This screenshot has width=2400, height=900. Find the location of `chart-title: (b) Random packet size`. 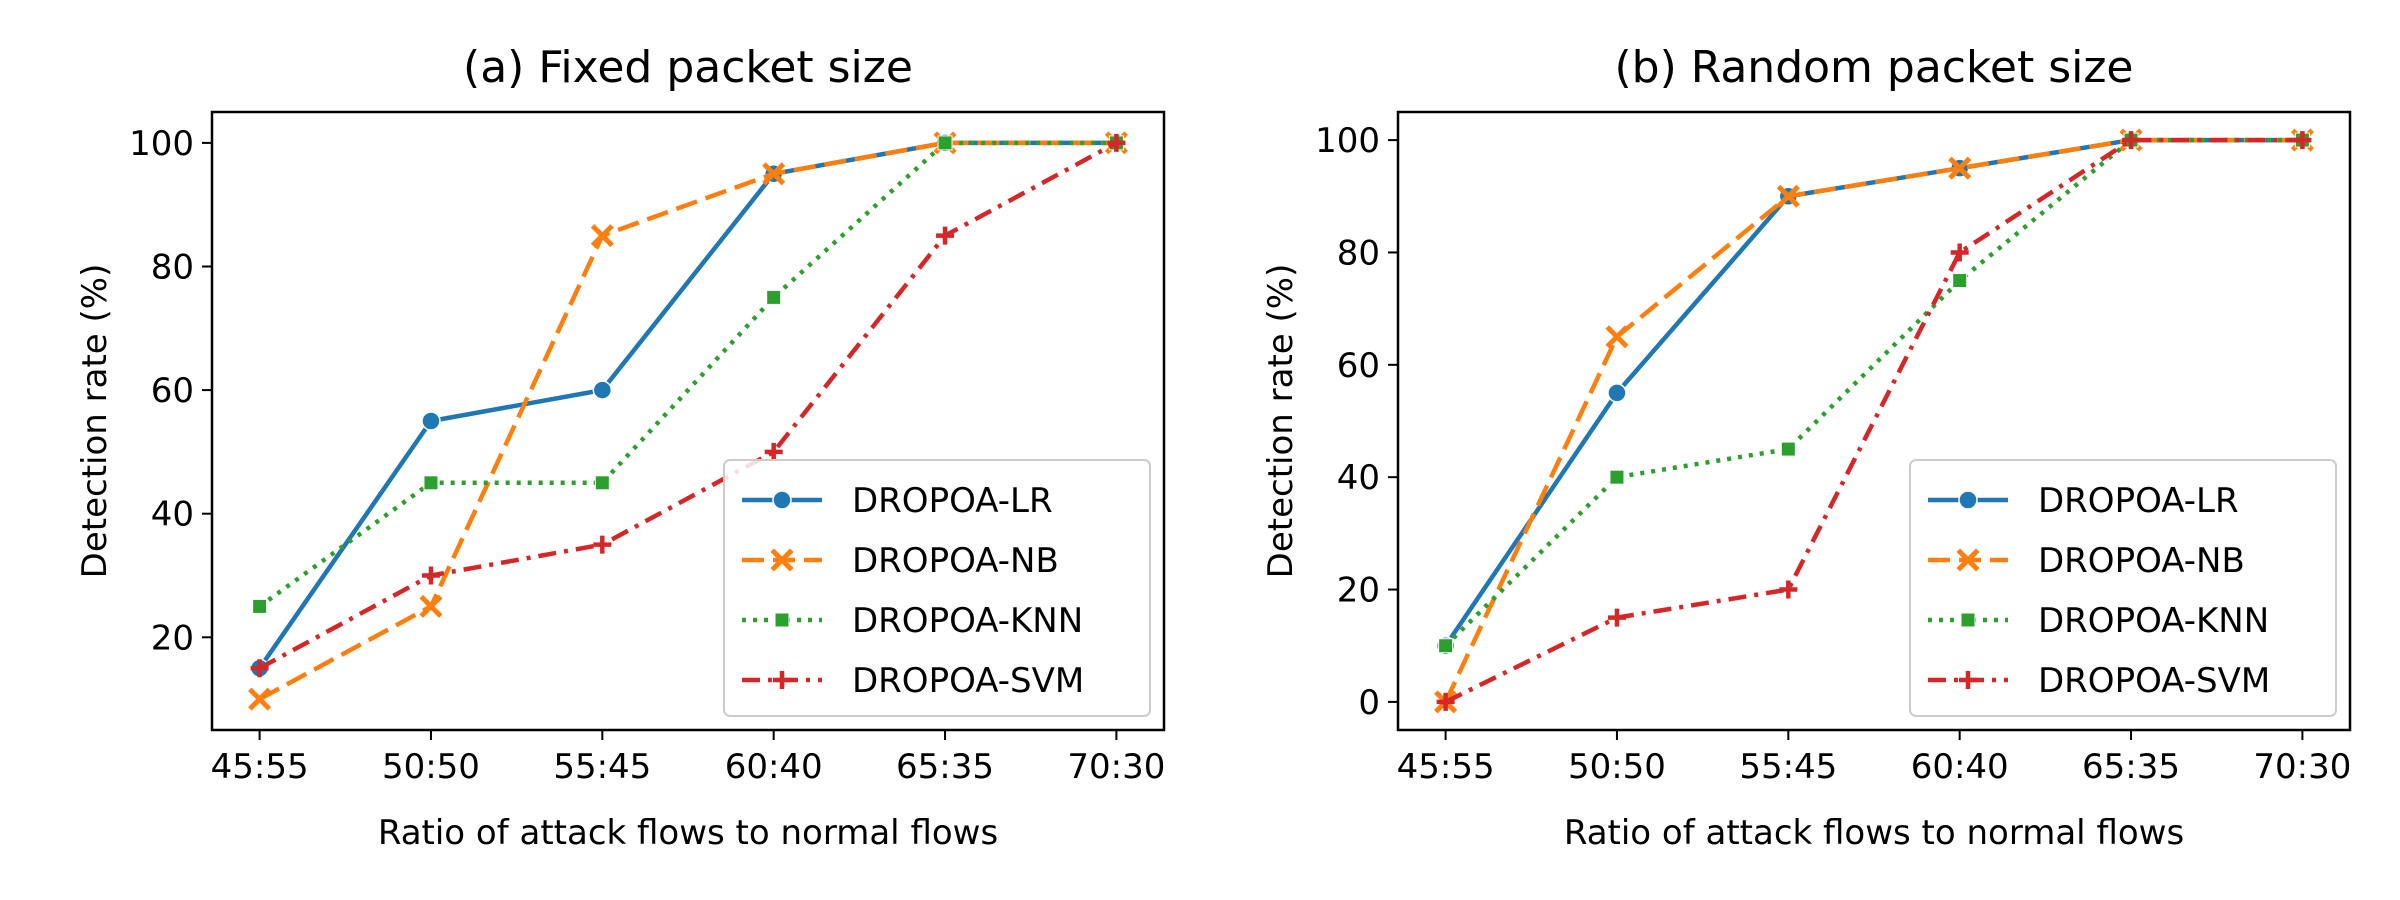

chart-title: (b) Random packet size is located at coordinates (1873, 67).